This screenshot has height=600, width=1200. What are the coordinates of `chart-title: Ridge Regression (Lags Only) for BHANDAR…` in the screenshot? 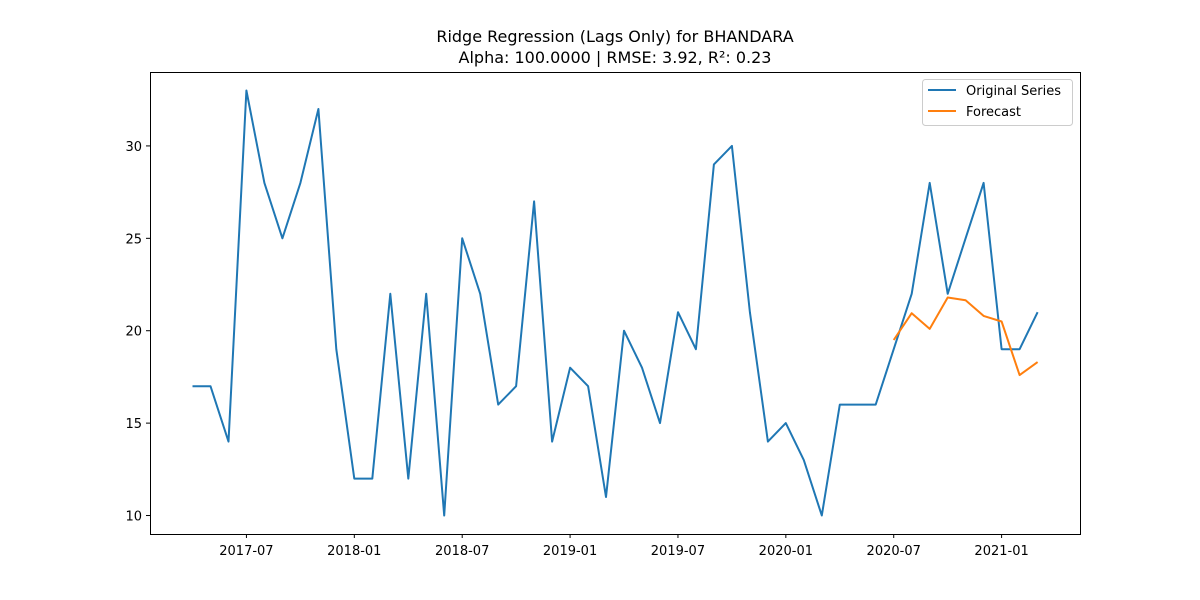 It's located at (615, 36).